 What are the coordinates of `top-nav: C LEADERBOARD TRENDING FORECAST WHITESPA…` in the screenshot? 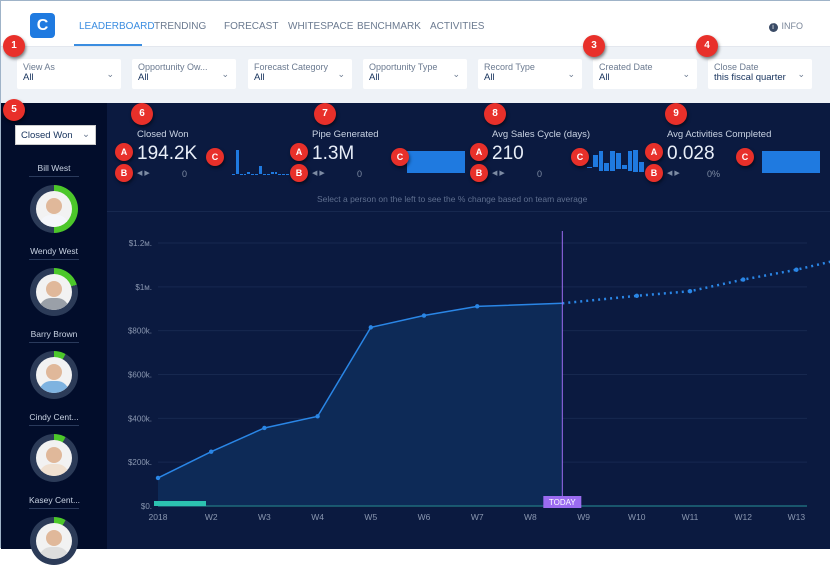 It's located at (415, 24).